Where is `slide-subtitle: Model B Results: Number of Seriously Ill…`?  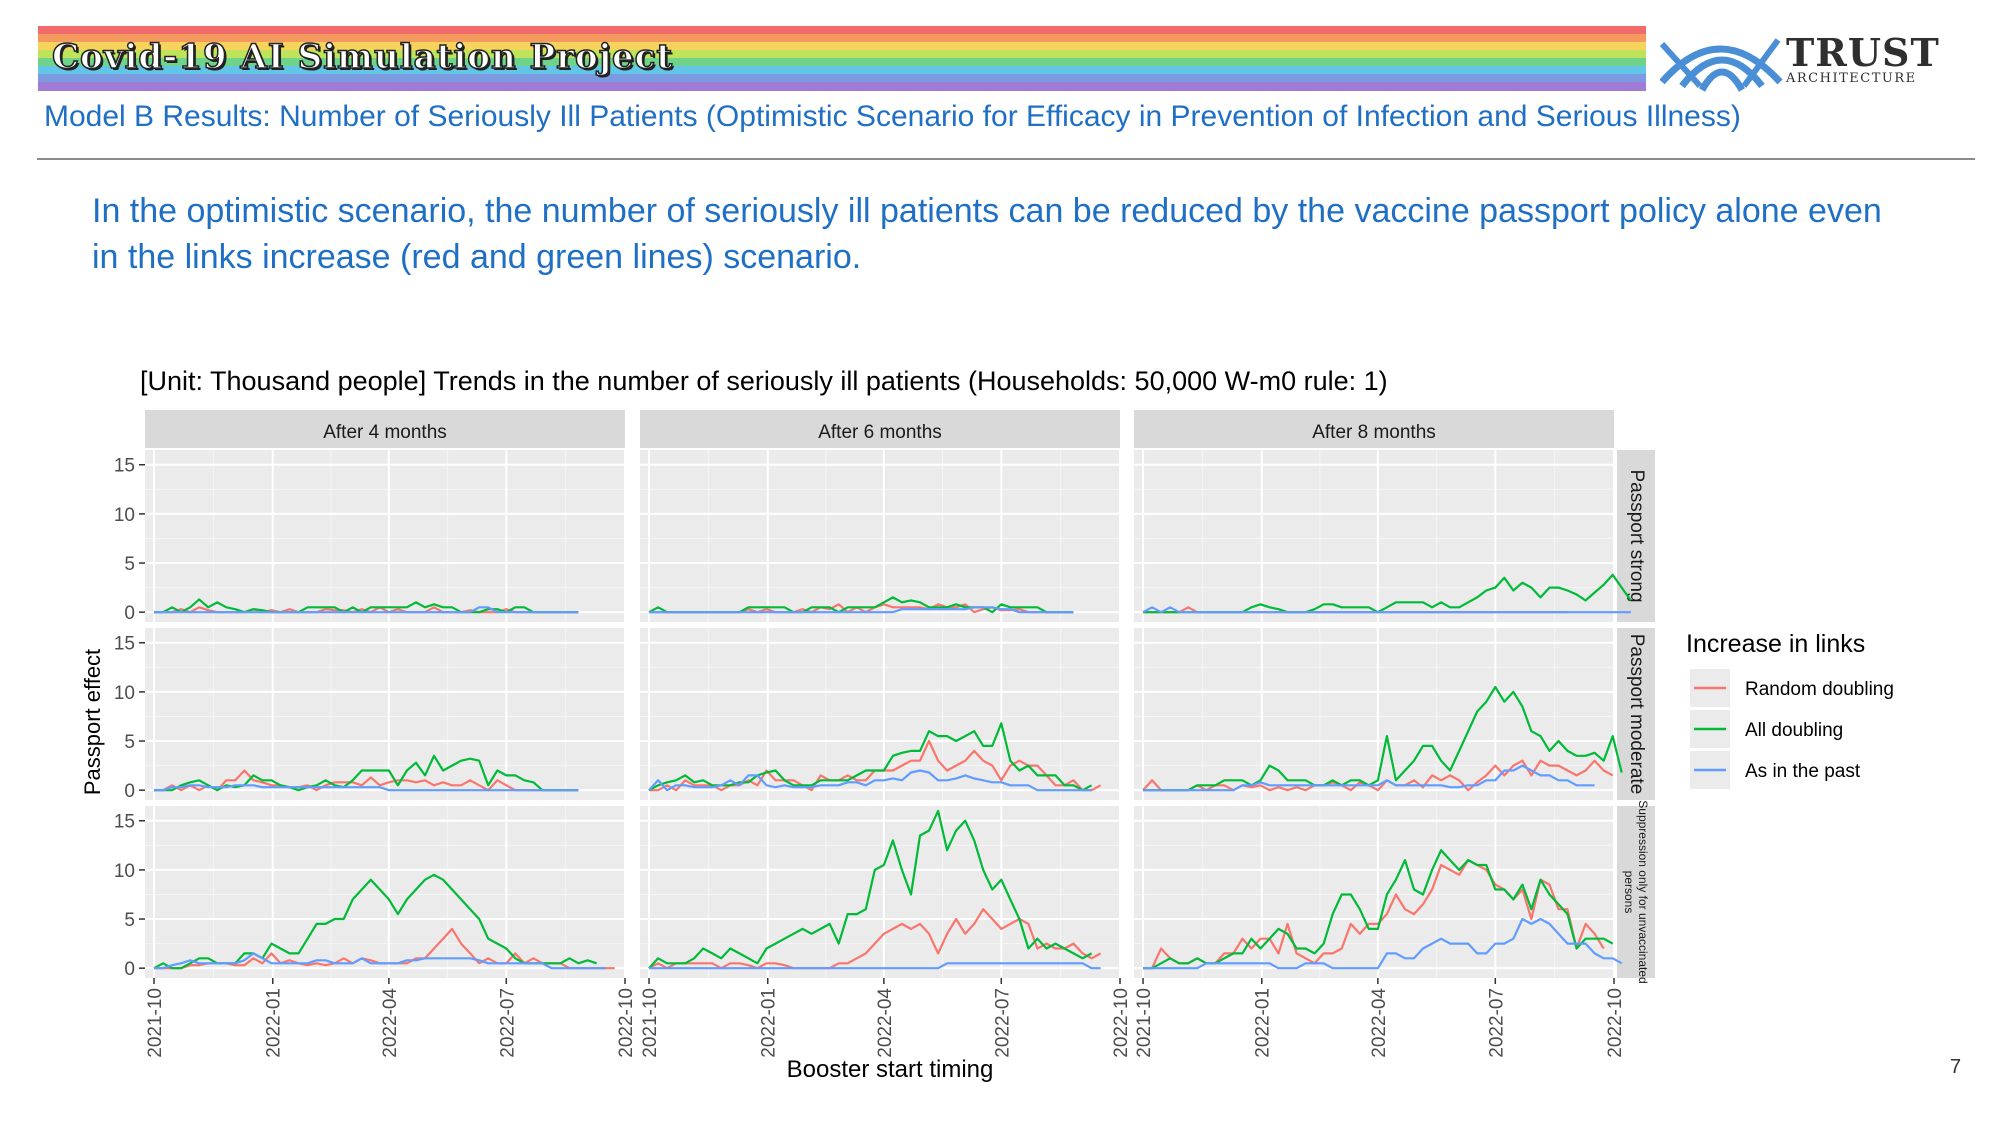
slide-subtitle: Model B Results: Number of Seriously Ill… is located at coordinates (892, 116).